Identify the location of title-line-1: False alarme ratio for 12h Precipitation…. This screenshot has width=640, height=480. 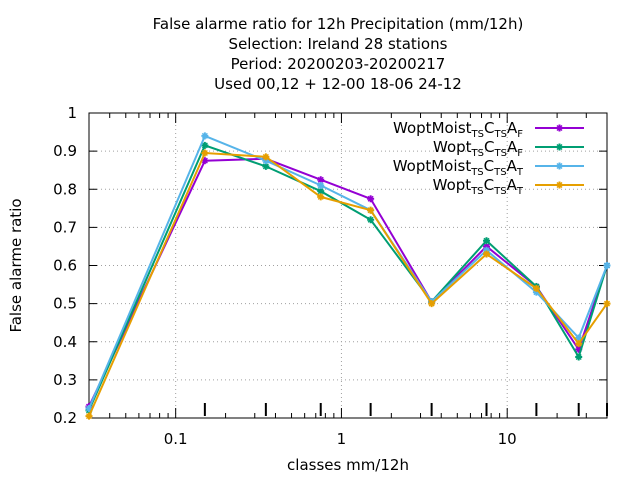
(338, 24).